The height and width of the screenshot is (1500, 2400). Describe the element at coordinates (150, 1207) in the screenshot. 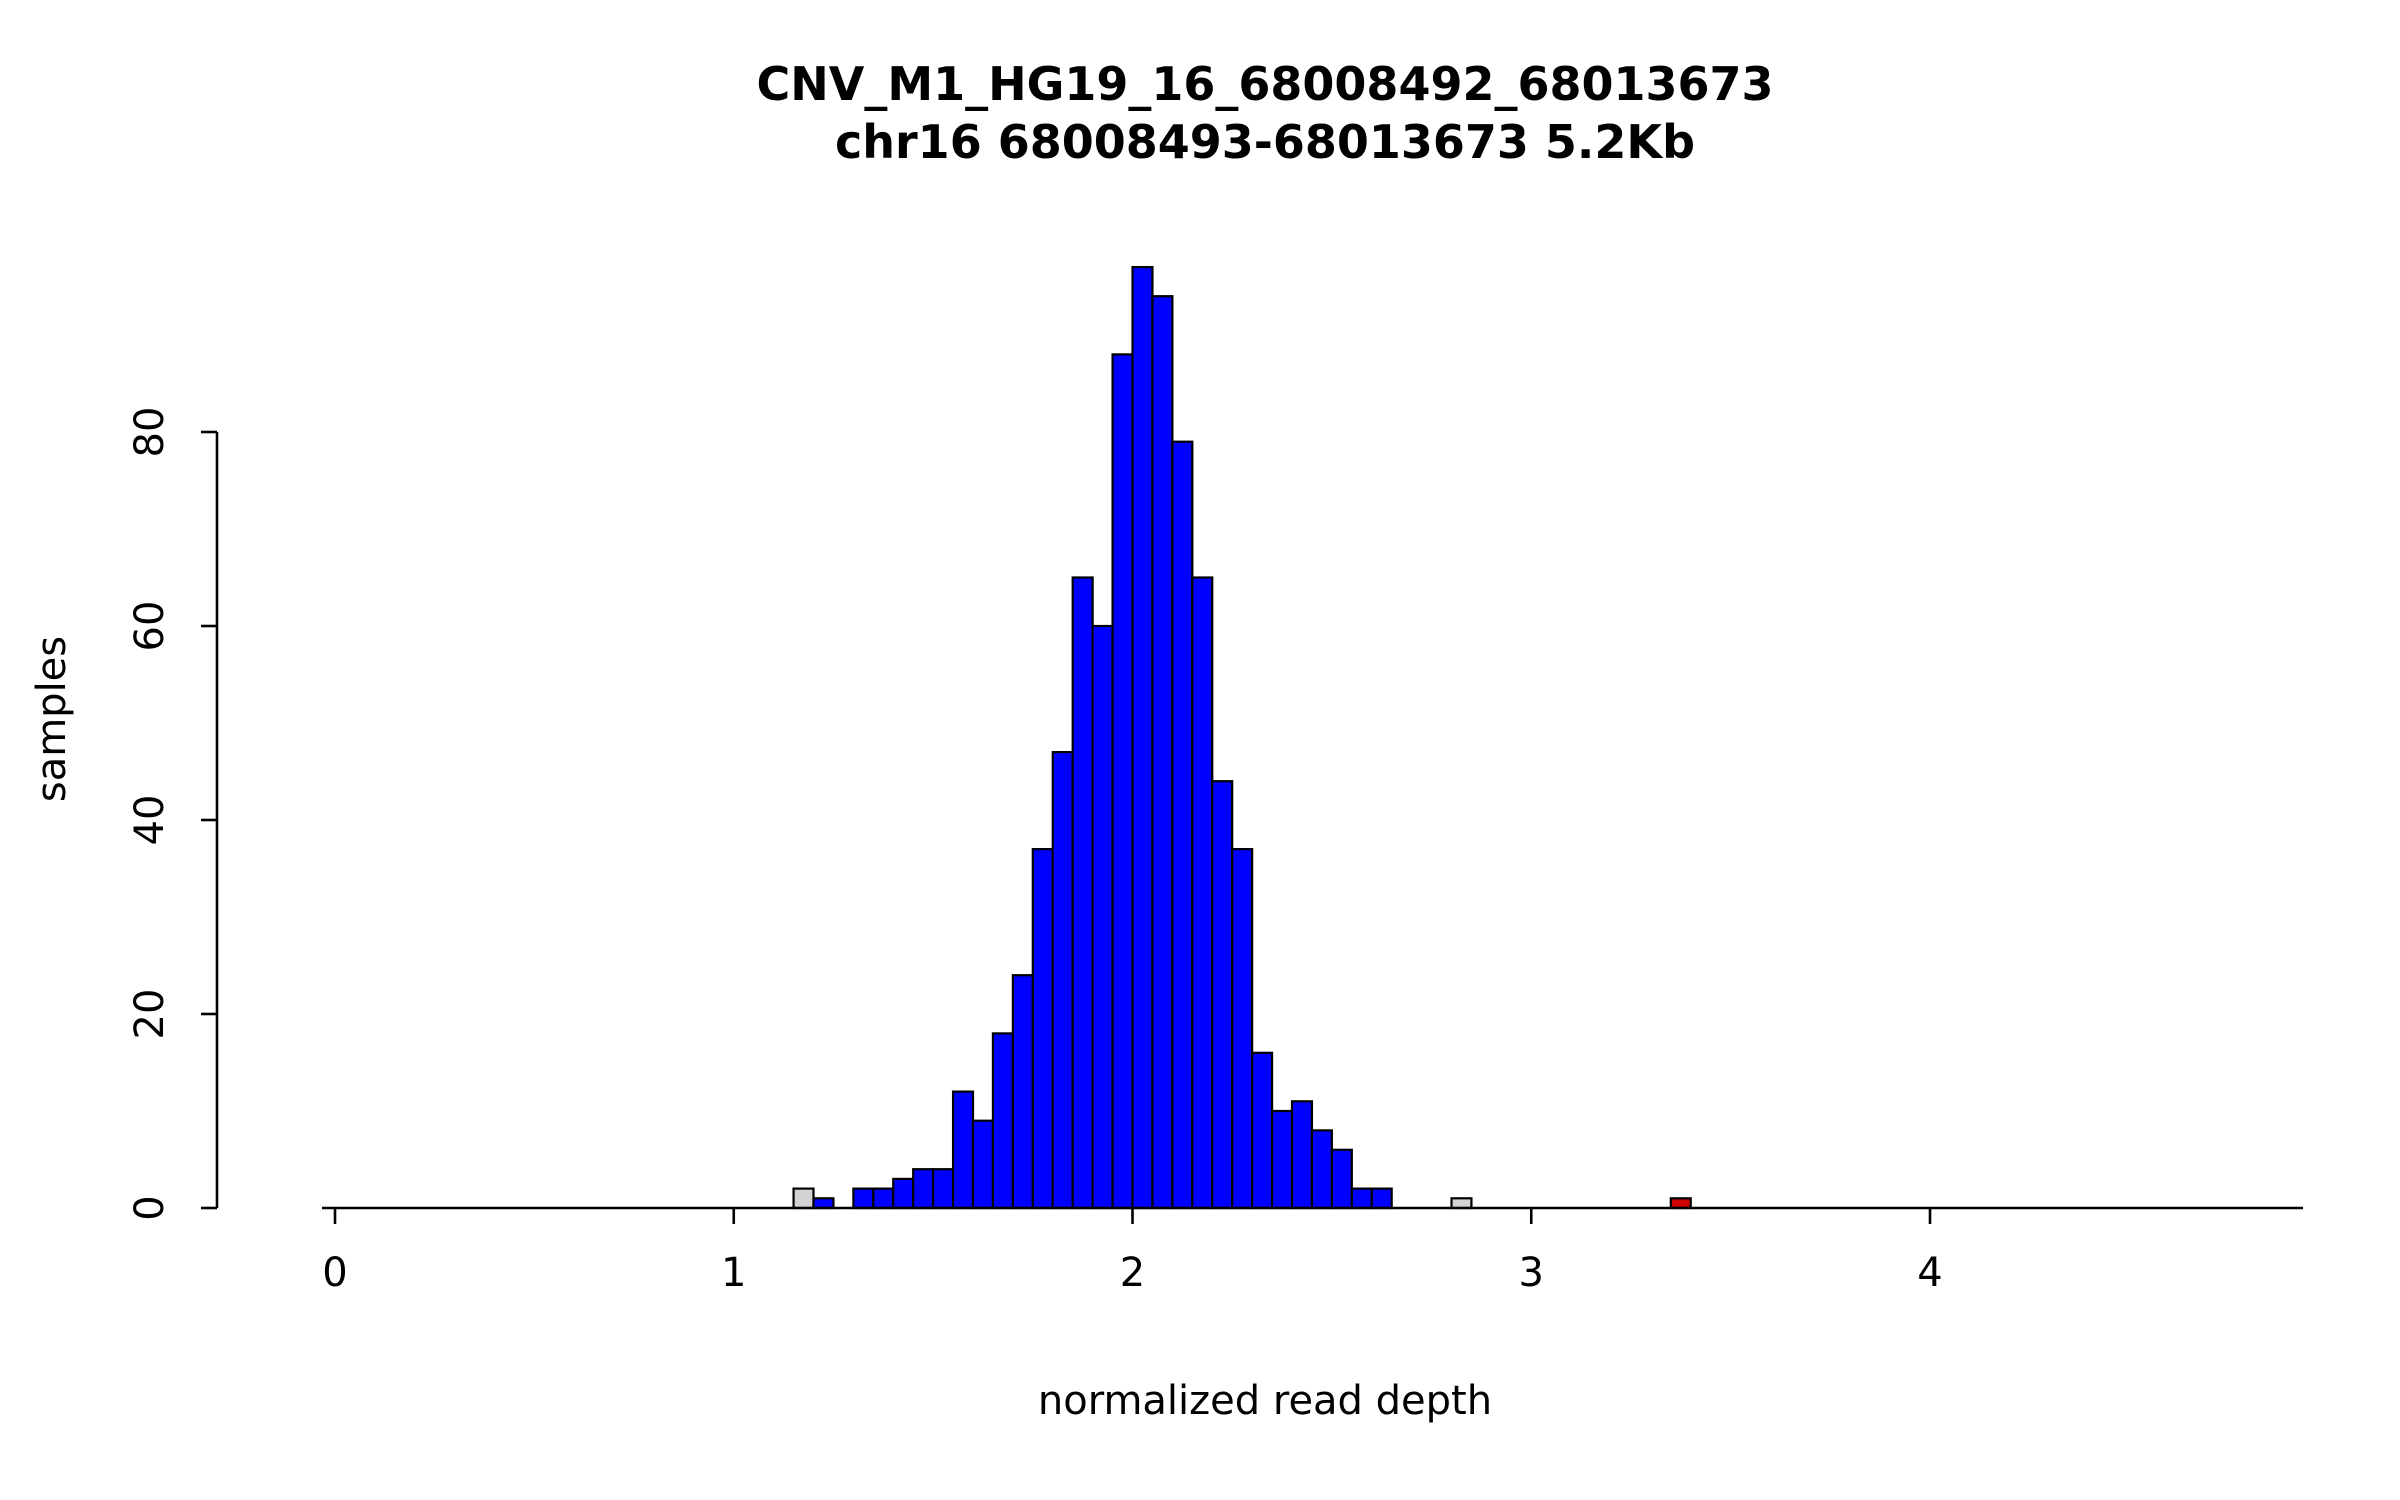

I see `y-tick-label: 0` at that location.